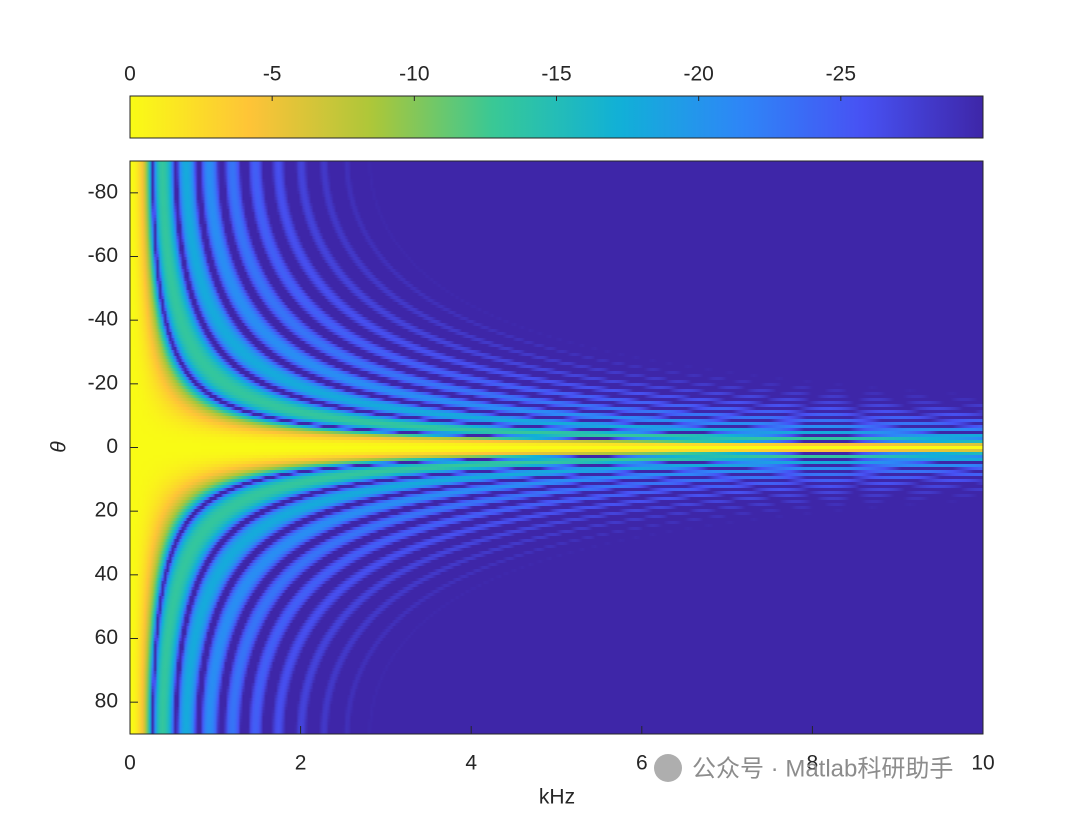 The width and height of the screenshot is (1080, 817). Describe the element at coordinates (813, 763) in the screenshot. I see `x-tick-label: 8` at that location.